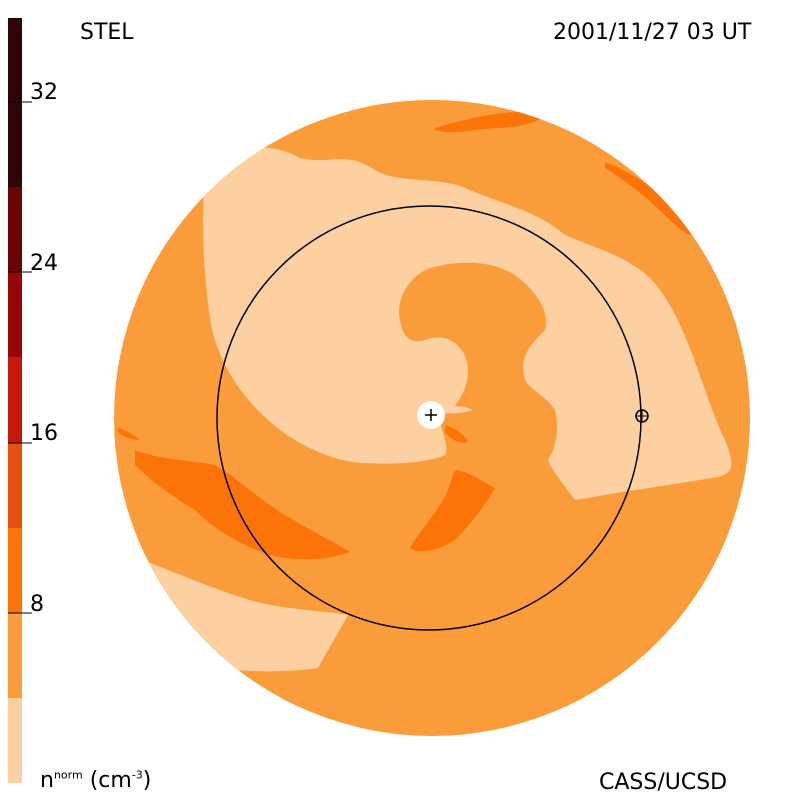 This screenshot has width=800, height=800. I want to click on colorbar-tick-label: 32, so click(44, 92).